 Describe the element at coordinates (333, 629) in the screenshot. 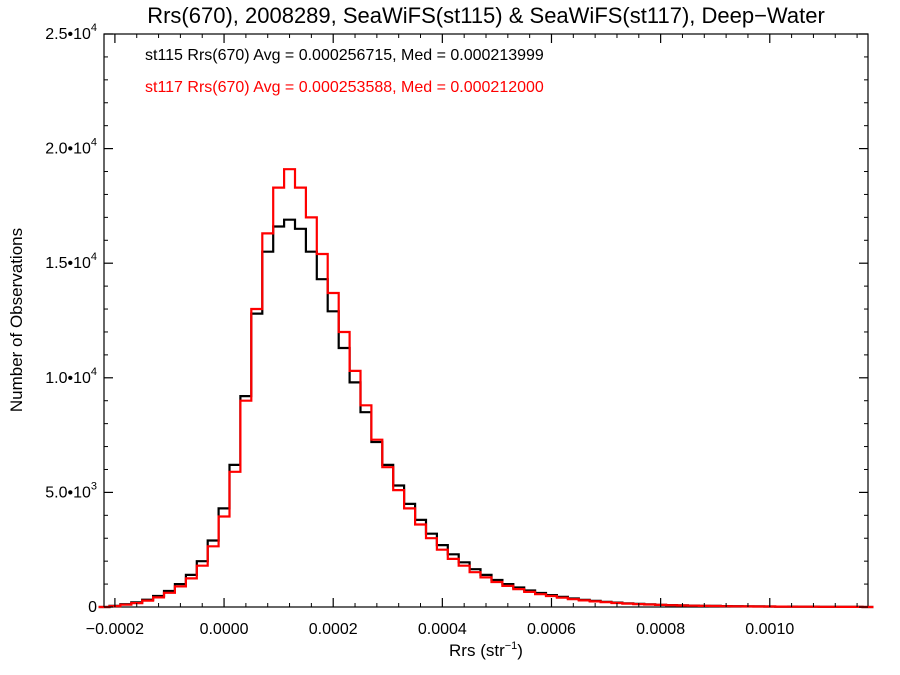

I see `x-tick-label: 0.0002` at that location.